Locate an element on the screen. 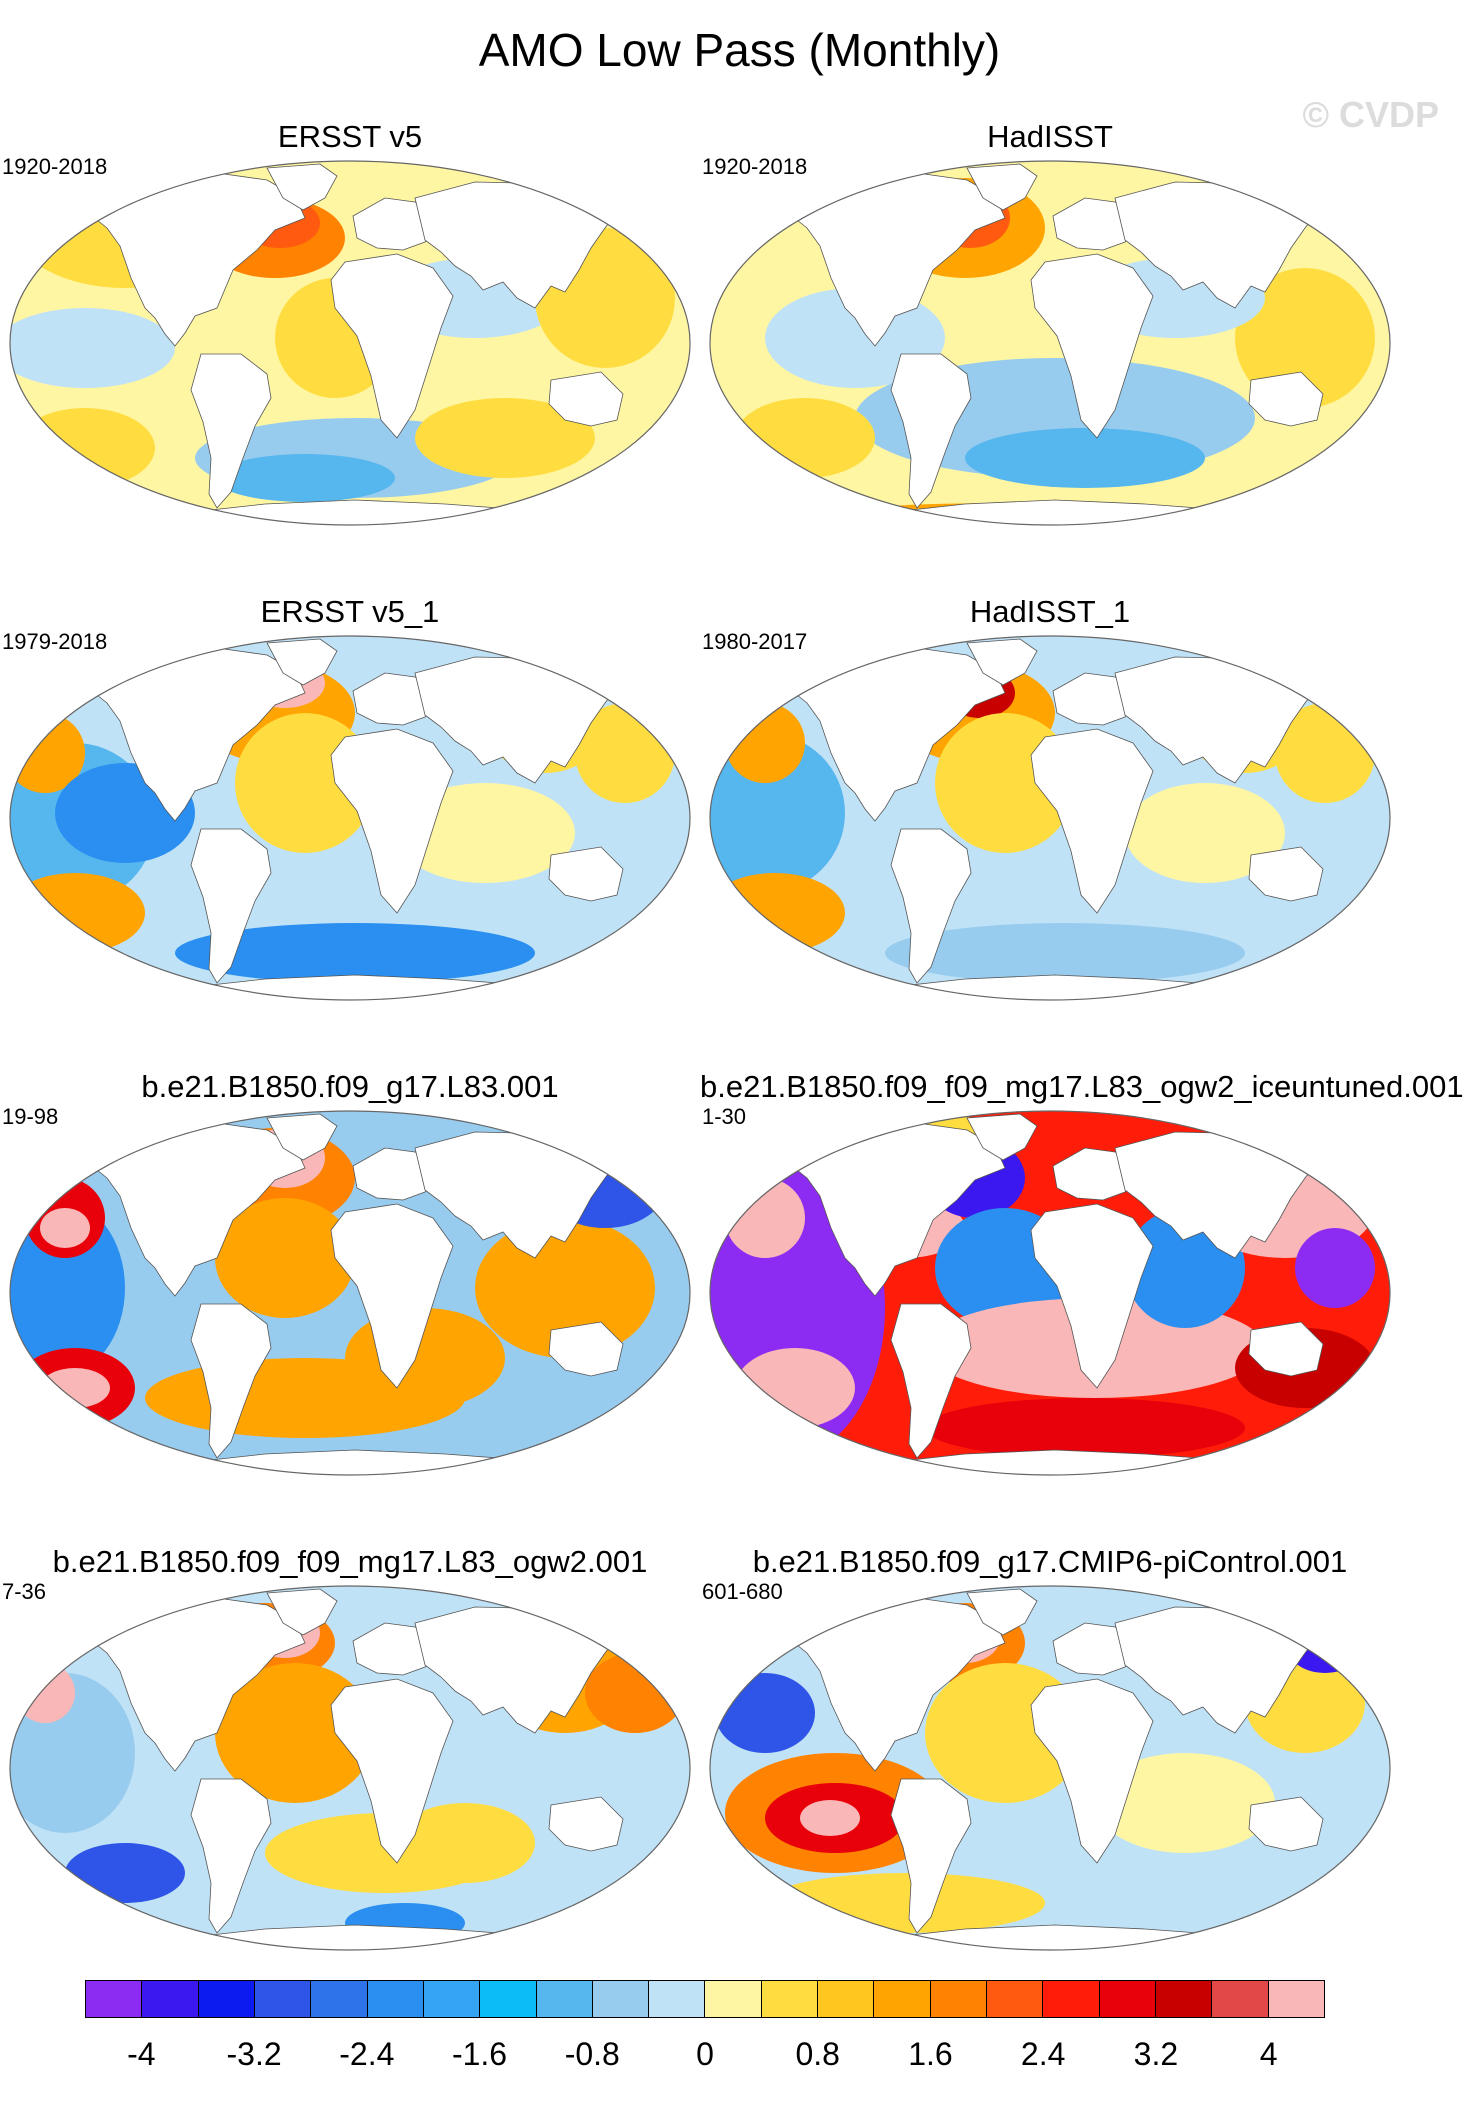  panel-title: HadISST is located at coordinates (1050, 136).